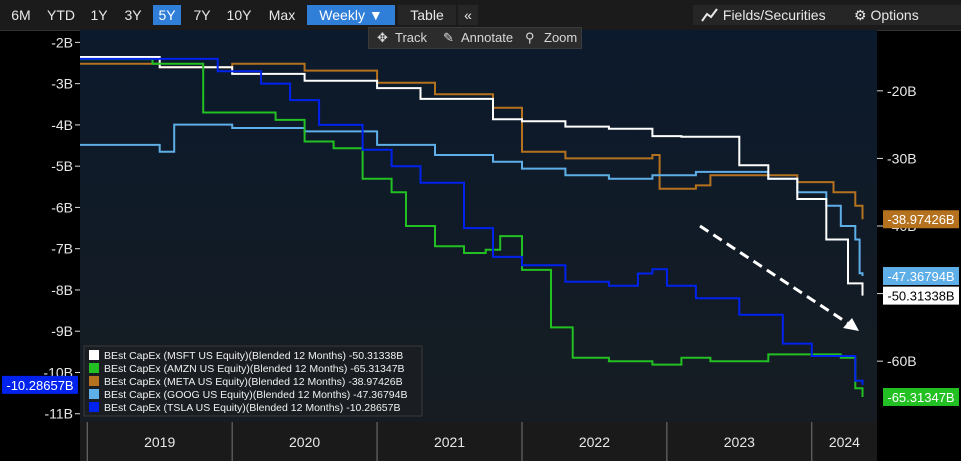 The height and width of the screenshot is (461, 961). Describe the element at coordinates (99, 15) in the screenshot. I see `period-1y: 1Y` at that location.